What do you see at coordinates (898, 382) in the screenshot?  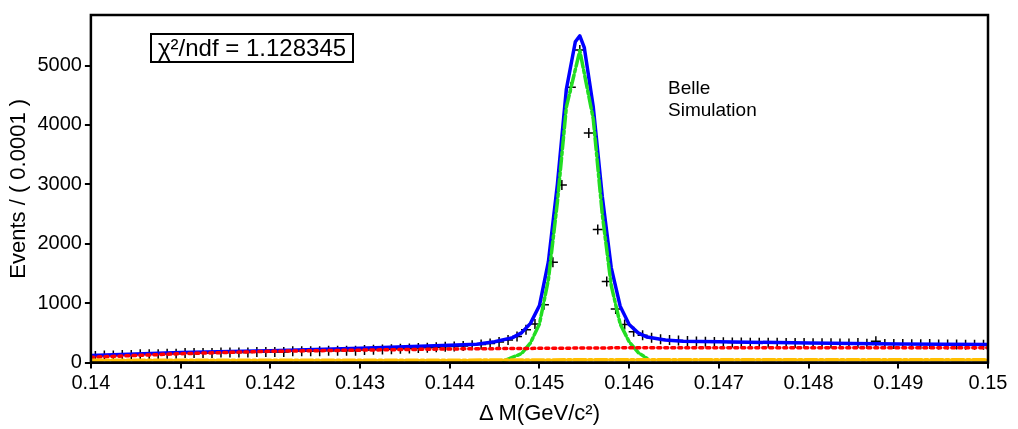 I see `x-tick-label: 0.149` at bounding box center [898, 382].